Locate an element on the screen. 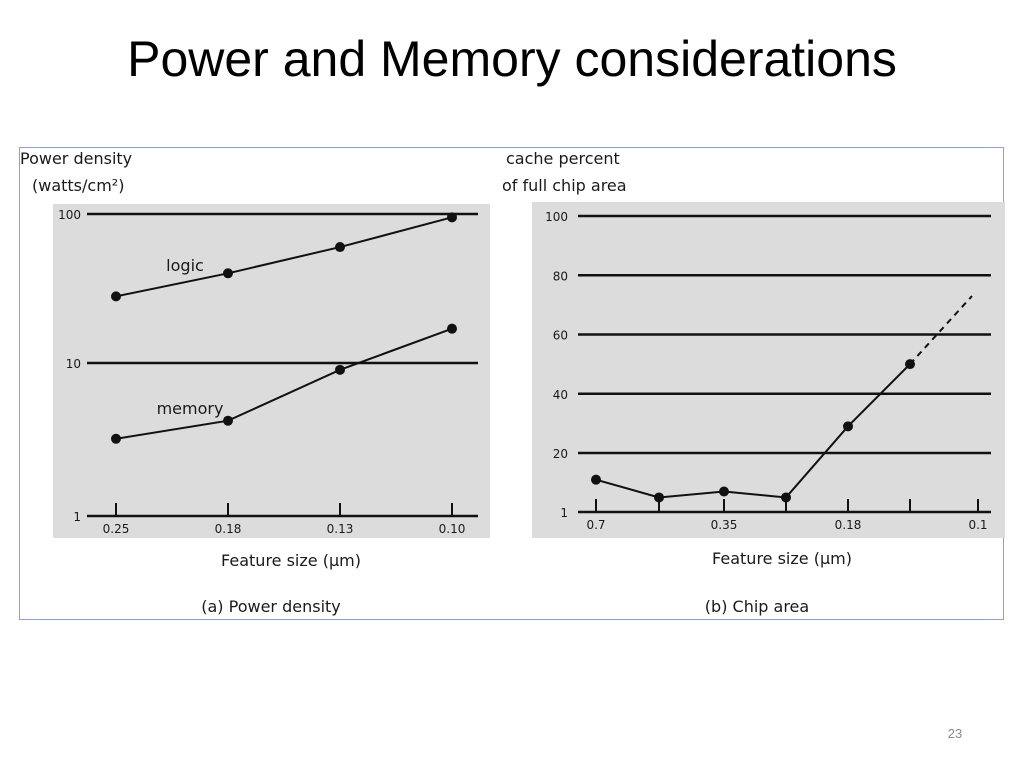 This screenshot has width=1024, height=768. y-axis-label: (watts/cm²) is located at coordinates (78, 185).